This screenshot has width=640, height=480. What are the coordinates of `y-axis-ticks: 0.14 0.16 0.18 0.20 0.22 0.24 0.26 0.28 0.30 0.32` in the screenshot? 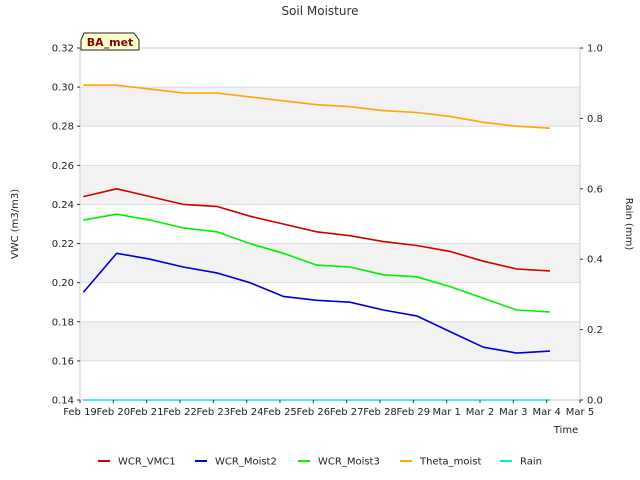 It's located at (66, 225).